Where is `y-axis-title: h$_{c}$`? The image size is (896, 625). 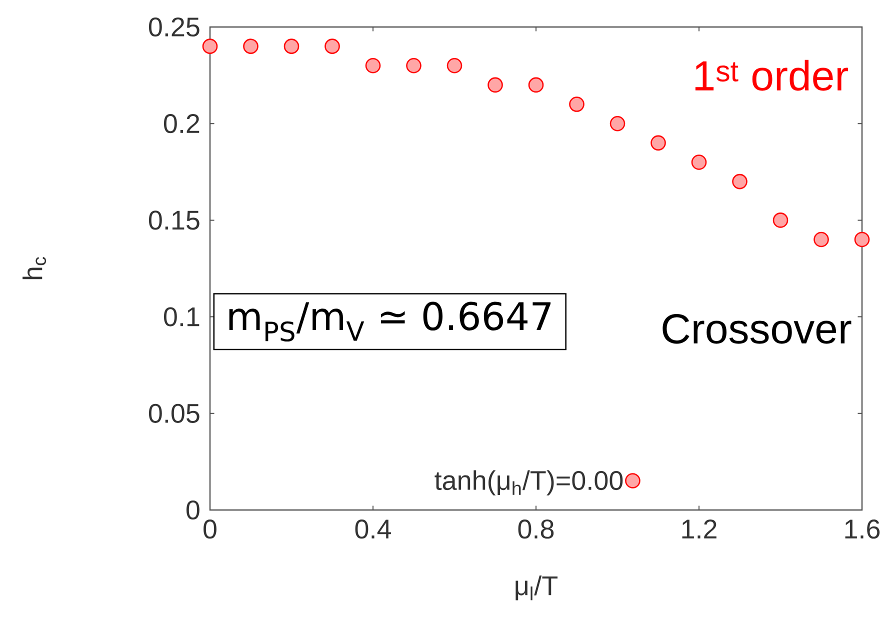
y-axis-title: h$_{c}$ is located at coordinates (34, 268).